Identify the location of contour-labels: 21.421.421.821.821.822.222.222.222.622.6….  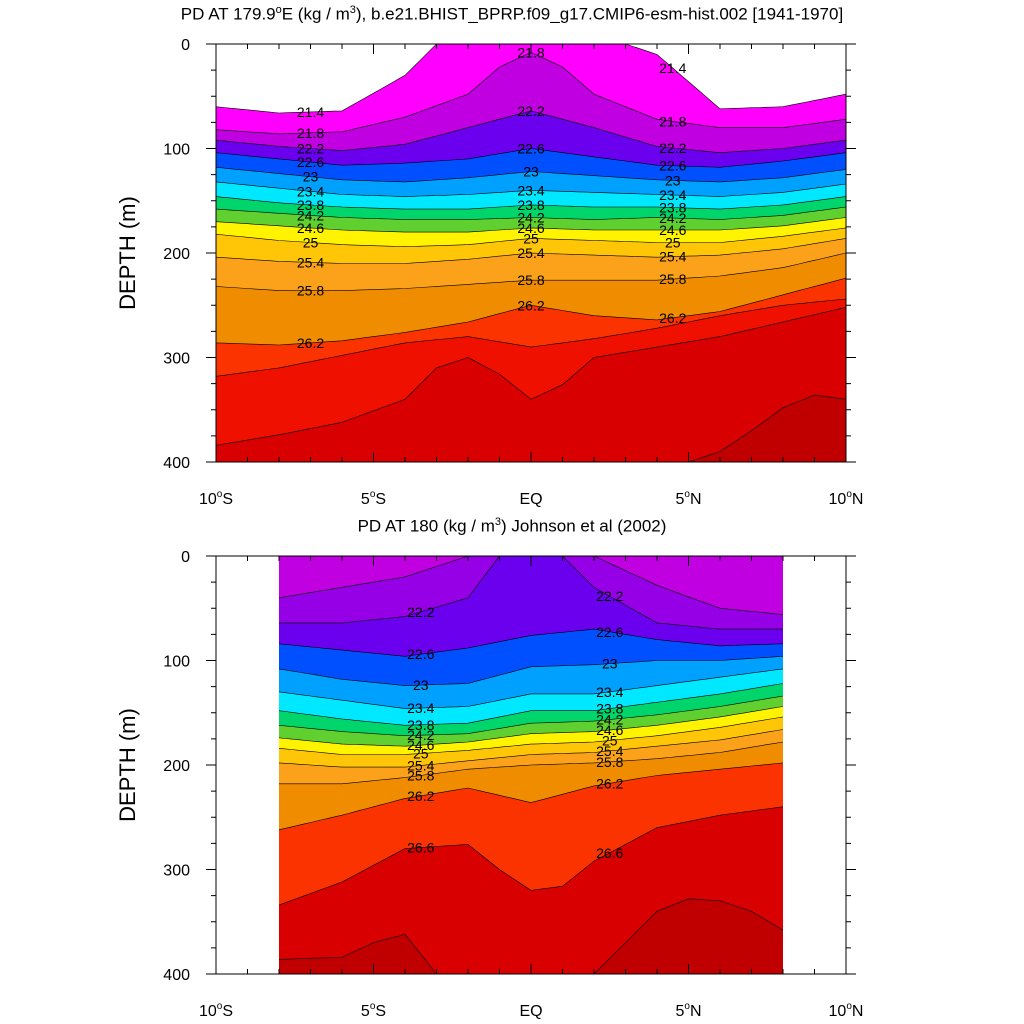
(492, 197).